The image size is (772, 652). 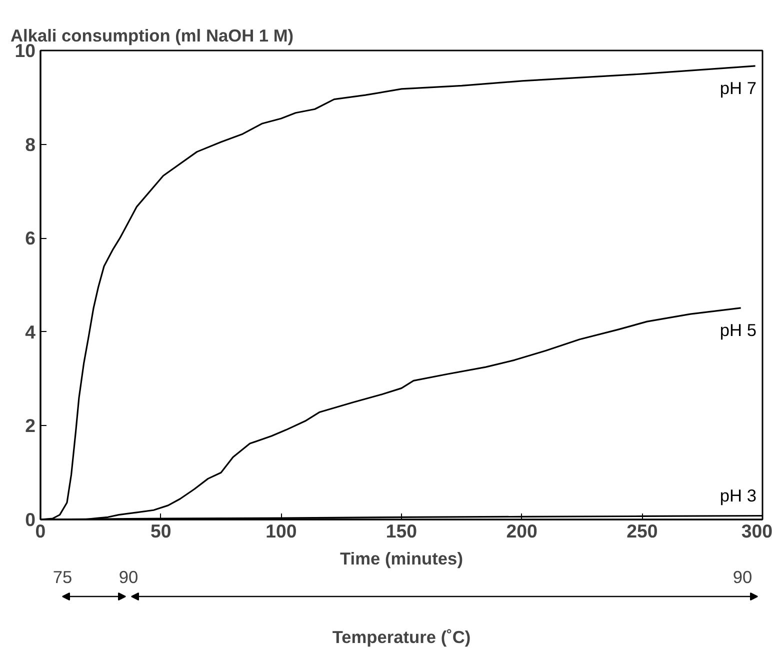 I want to click on y-tick-label: 2, so click(x=30, y=425).